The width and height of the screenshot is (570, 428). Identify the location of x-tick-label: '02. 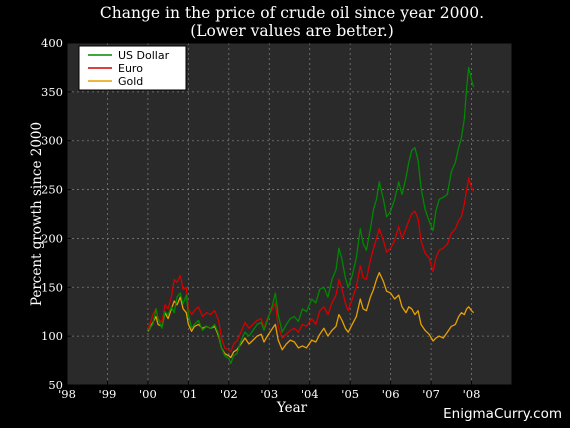
(229, 394).